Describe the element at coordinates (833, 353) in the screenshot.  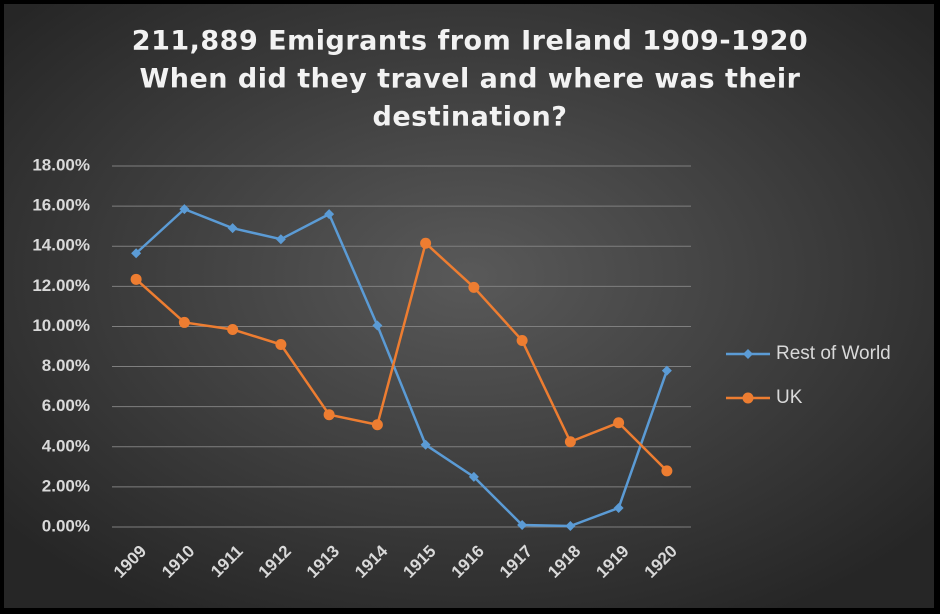
I see `legend-label: Rest of World` at that location.